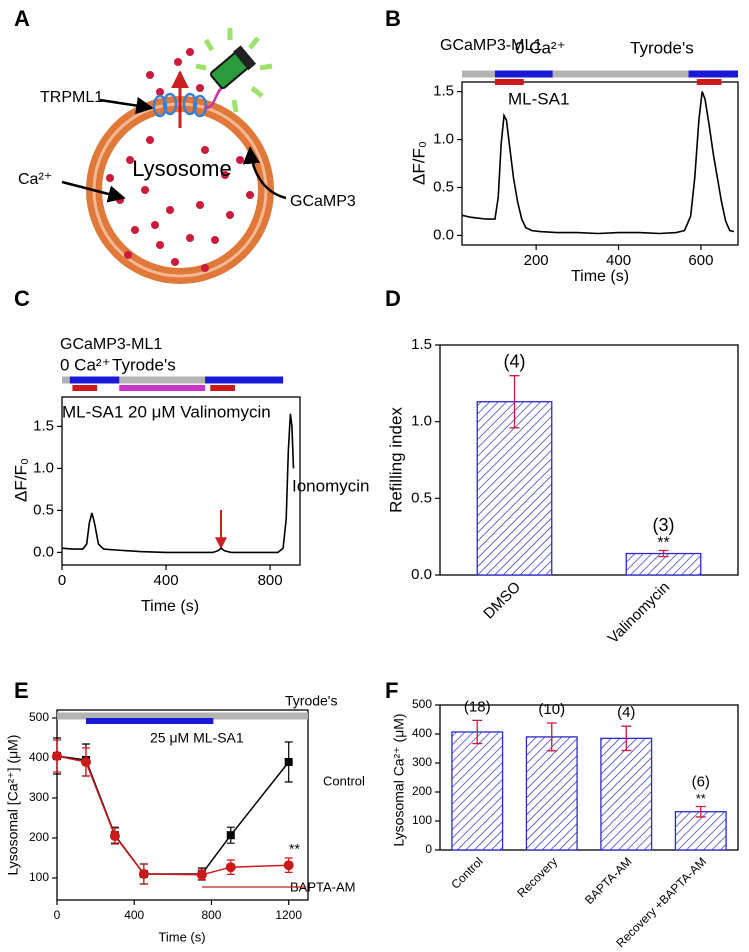 Image resolution: width=749 pixels, height=952 pixels. What do you see at coordinates (538, 98) in the screenshot?
I see `annotation: ML-SA1` at bounding box center [538, 98].